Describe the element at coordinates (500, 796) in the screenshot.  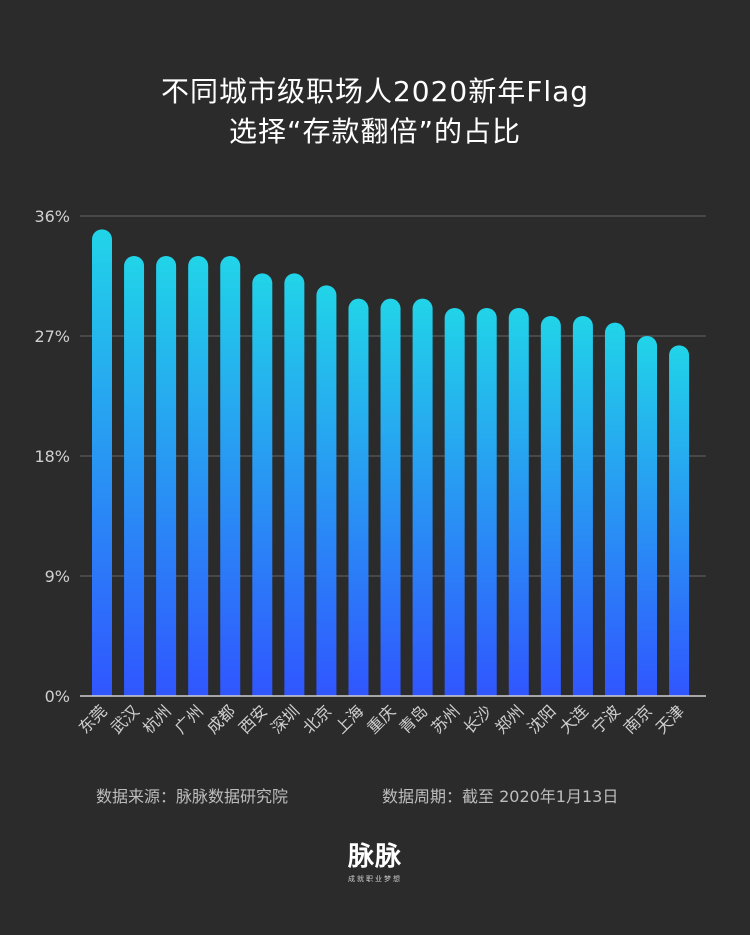
I see `data-period-text: 数据周期：截至 2020年1月13日` at that location.